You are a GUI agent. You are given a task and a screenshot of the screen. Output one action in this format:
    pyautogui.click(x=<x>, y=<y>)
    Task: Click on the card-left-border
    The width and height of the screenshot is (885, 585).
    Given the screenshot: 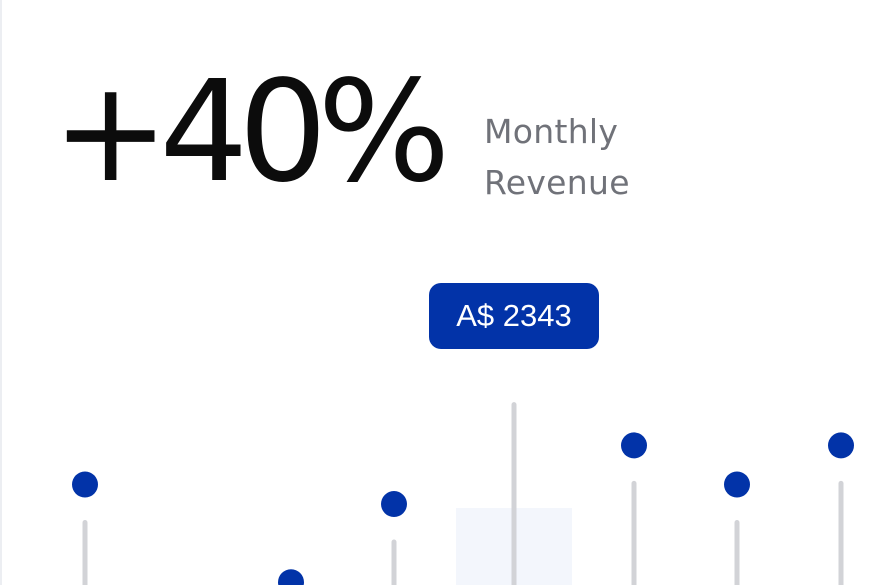 What is the action you would take?
    pyautogui.click(x=1, y=292)
    